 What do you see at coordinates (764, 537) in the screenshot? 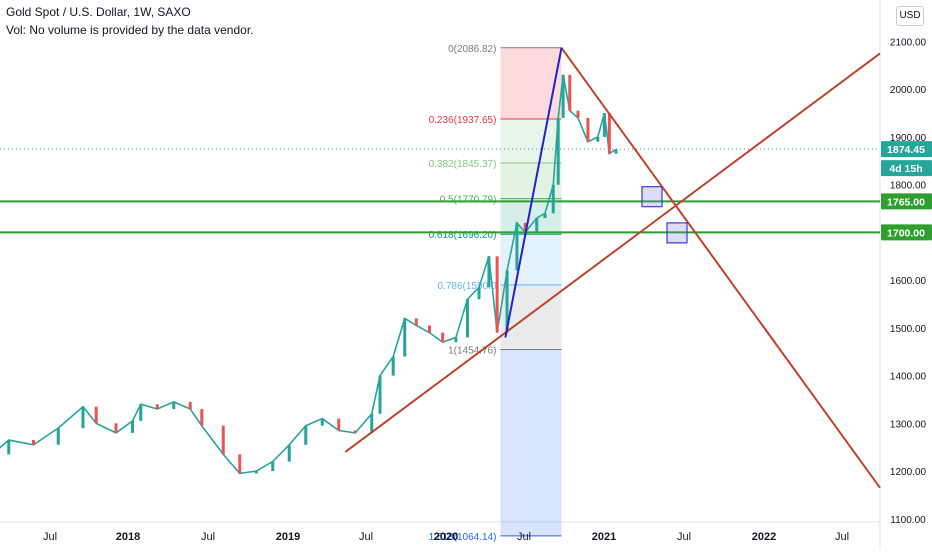
I see `x-tick-label: 2022` at bounding box center [764, 537].